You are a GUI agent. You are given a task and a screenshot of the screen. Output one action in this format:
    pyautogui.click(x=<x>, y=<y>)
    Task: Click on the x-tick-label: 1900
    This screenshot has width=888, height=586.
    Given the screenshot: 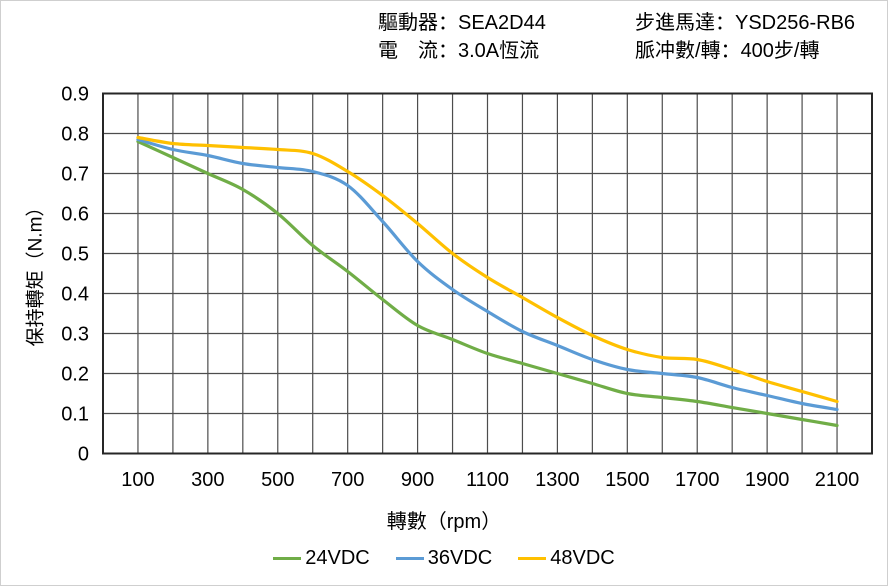 What is the action you would take?
    pyautogui.click(x=767, y=480)
    